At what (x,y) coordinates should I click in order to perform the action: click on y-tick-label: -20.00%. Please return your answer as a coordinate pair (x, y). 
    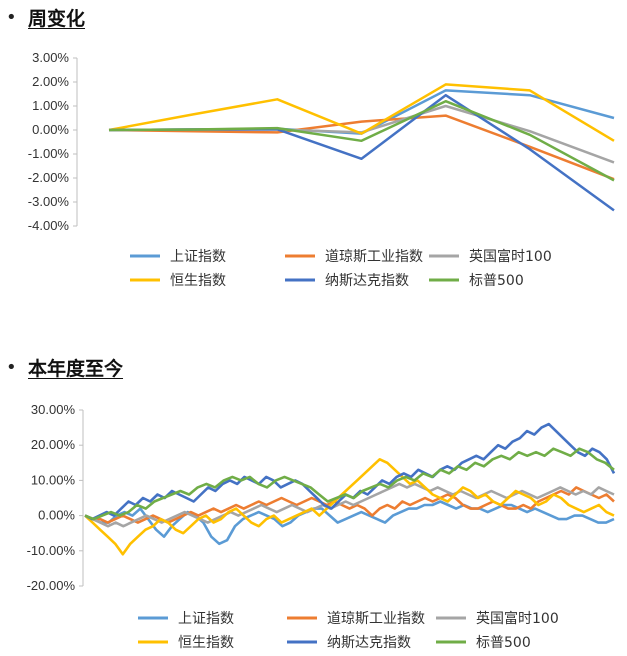
    Looking at the image, I should click on (51, 585).